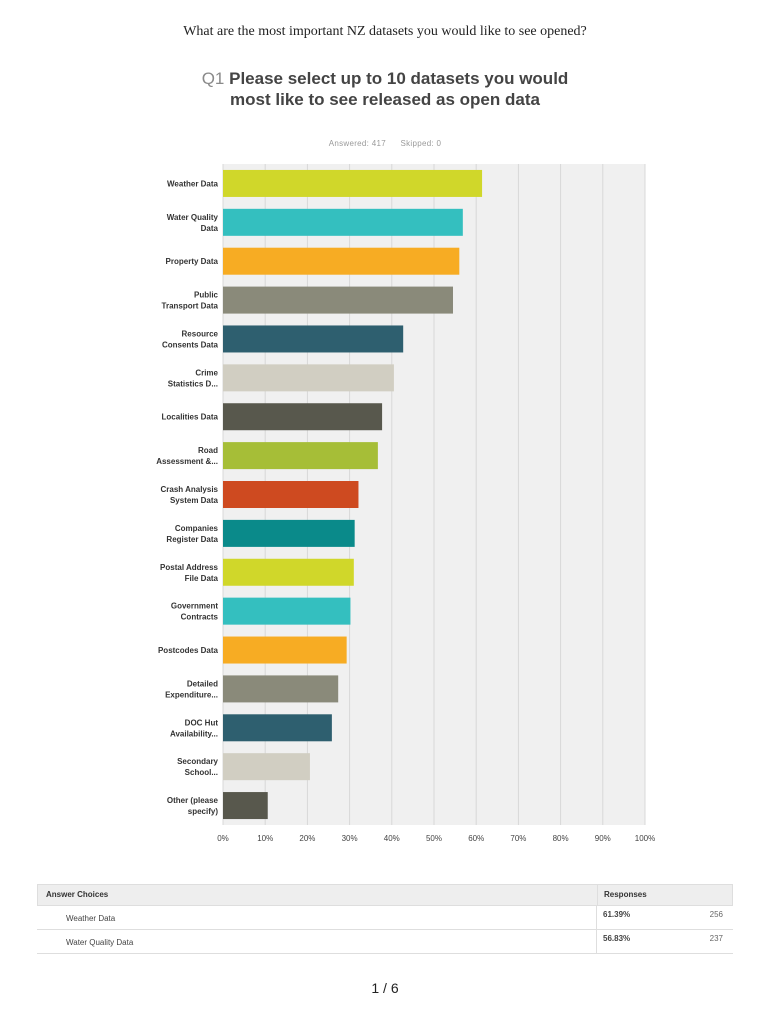 Image resolution: width=770 pixels, height=1024 pixels. Describe the element at coordinates (617, 938) in the screenshot. I see `row-percent: 56.83%` at that location.